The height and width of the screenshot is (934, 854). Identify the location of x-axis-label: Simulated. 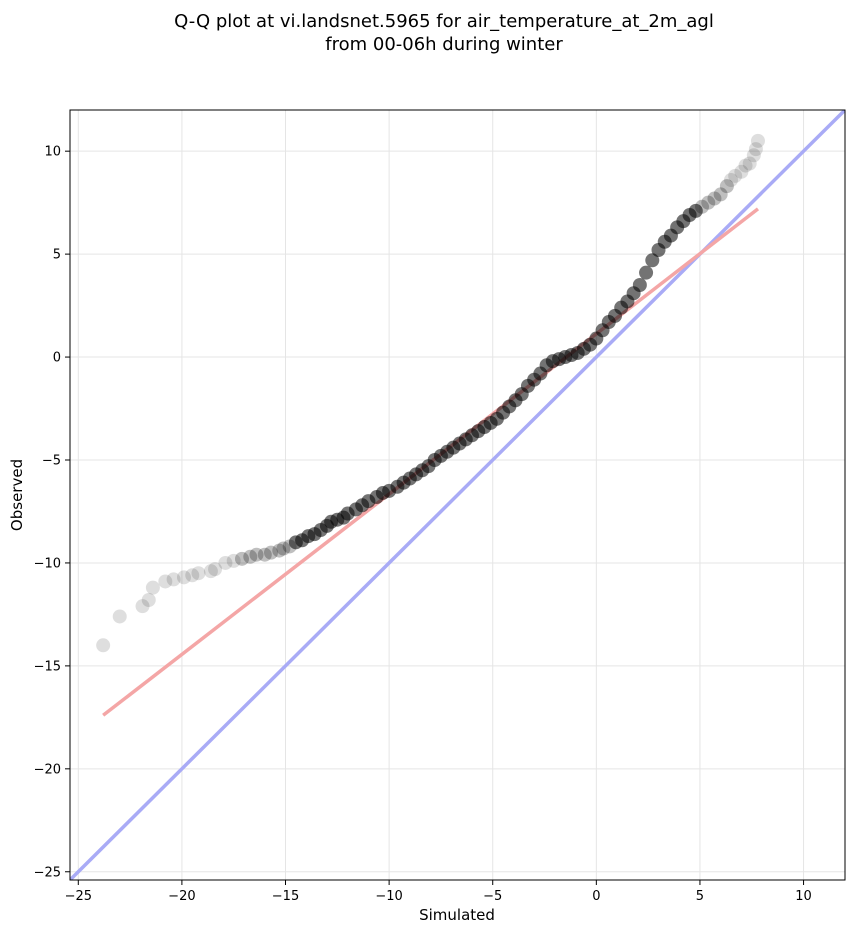
(457, 915).